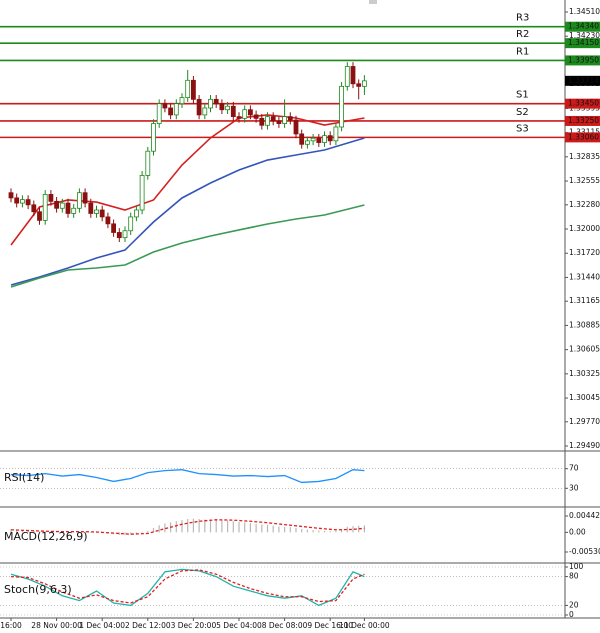 The height and width of the screenshot is (633, 600). What do you see at coordinates (584, 445) in the screenshot?
I see `y-tick-label: 1.29490` at bounding box center [584, 445].